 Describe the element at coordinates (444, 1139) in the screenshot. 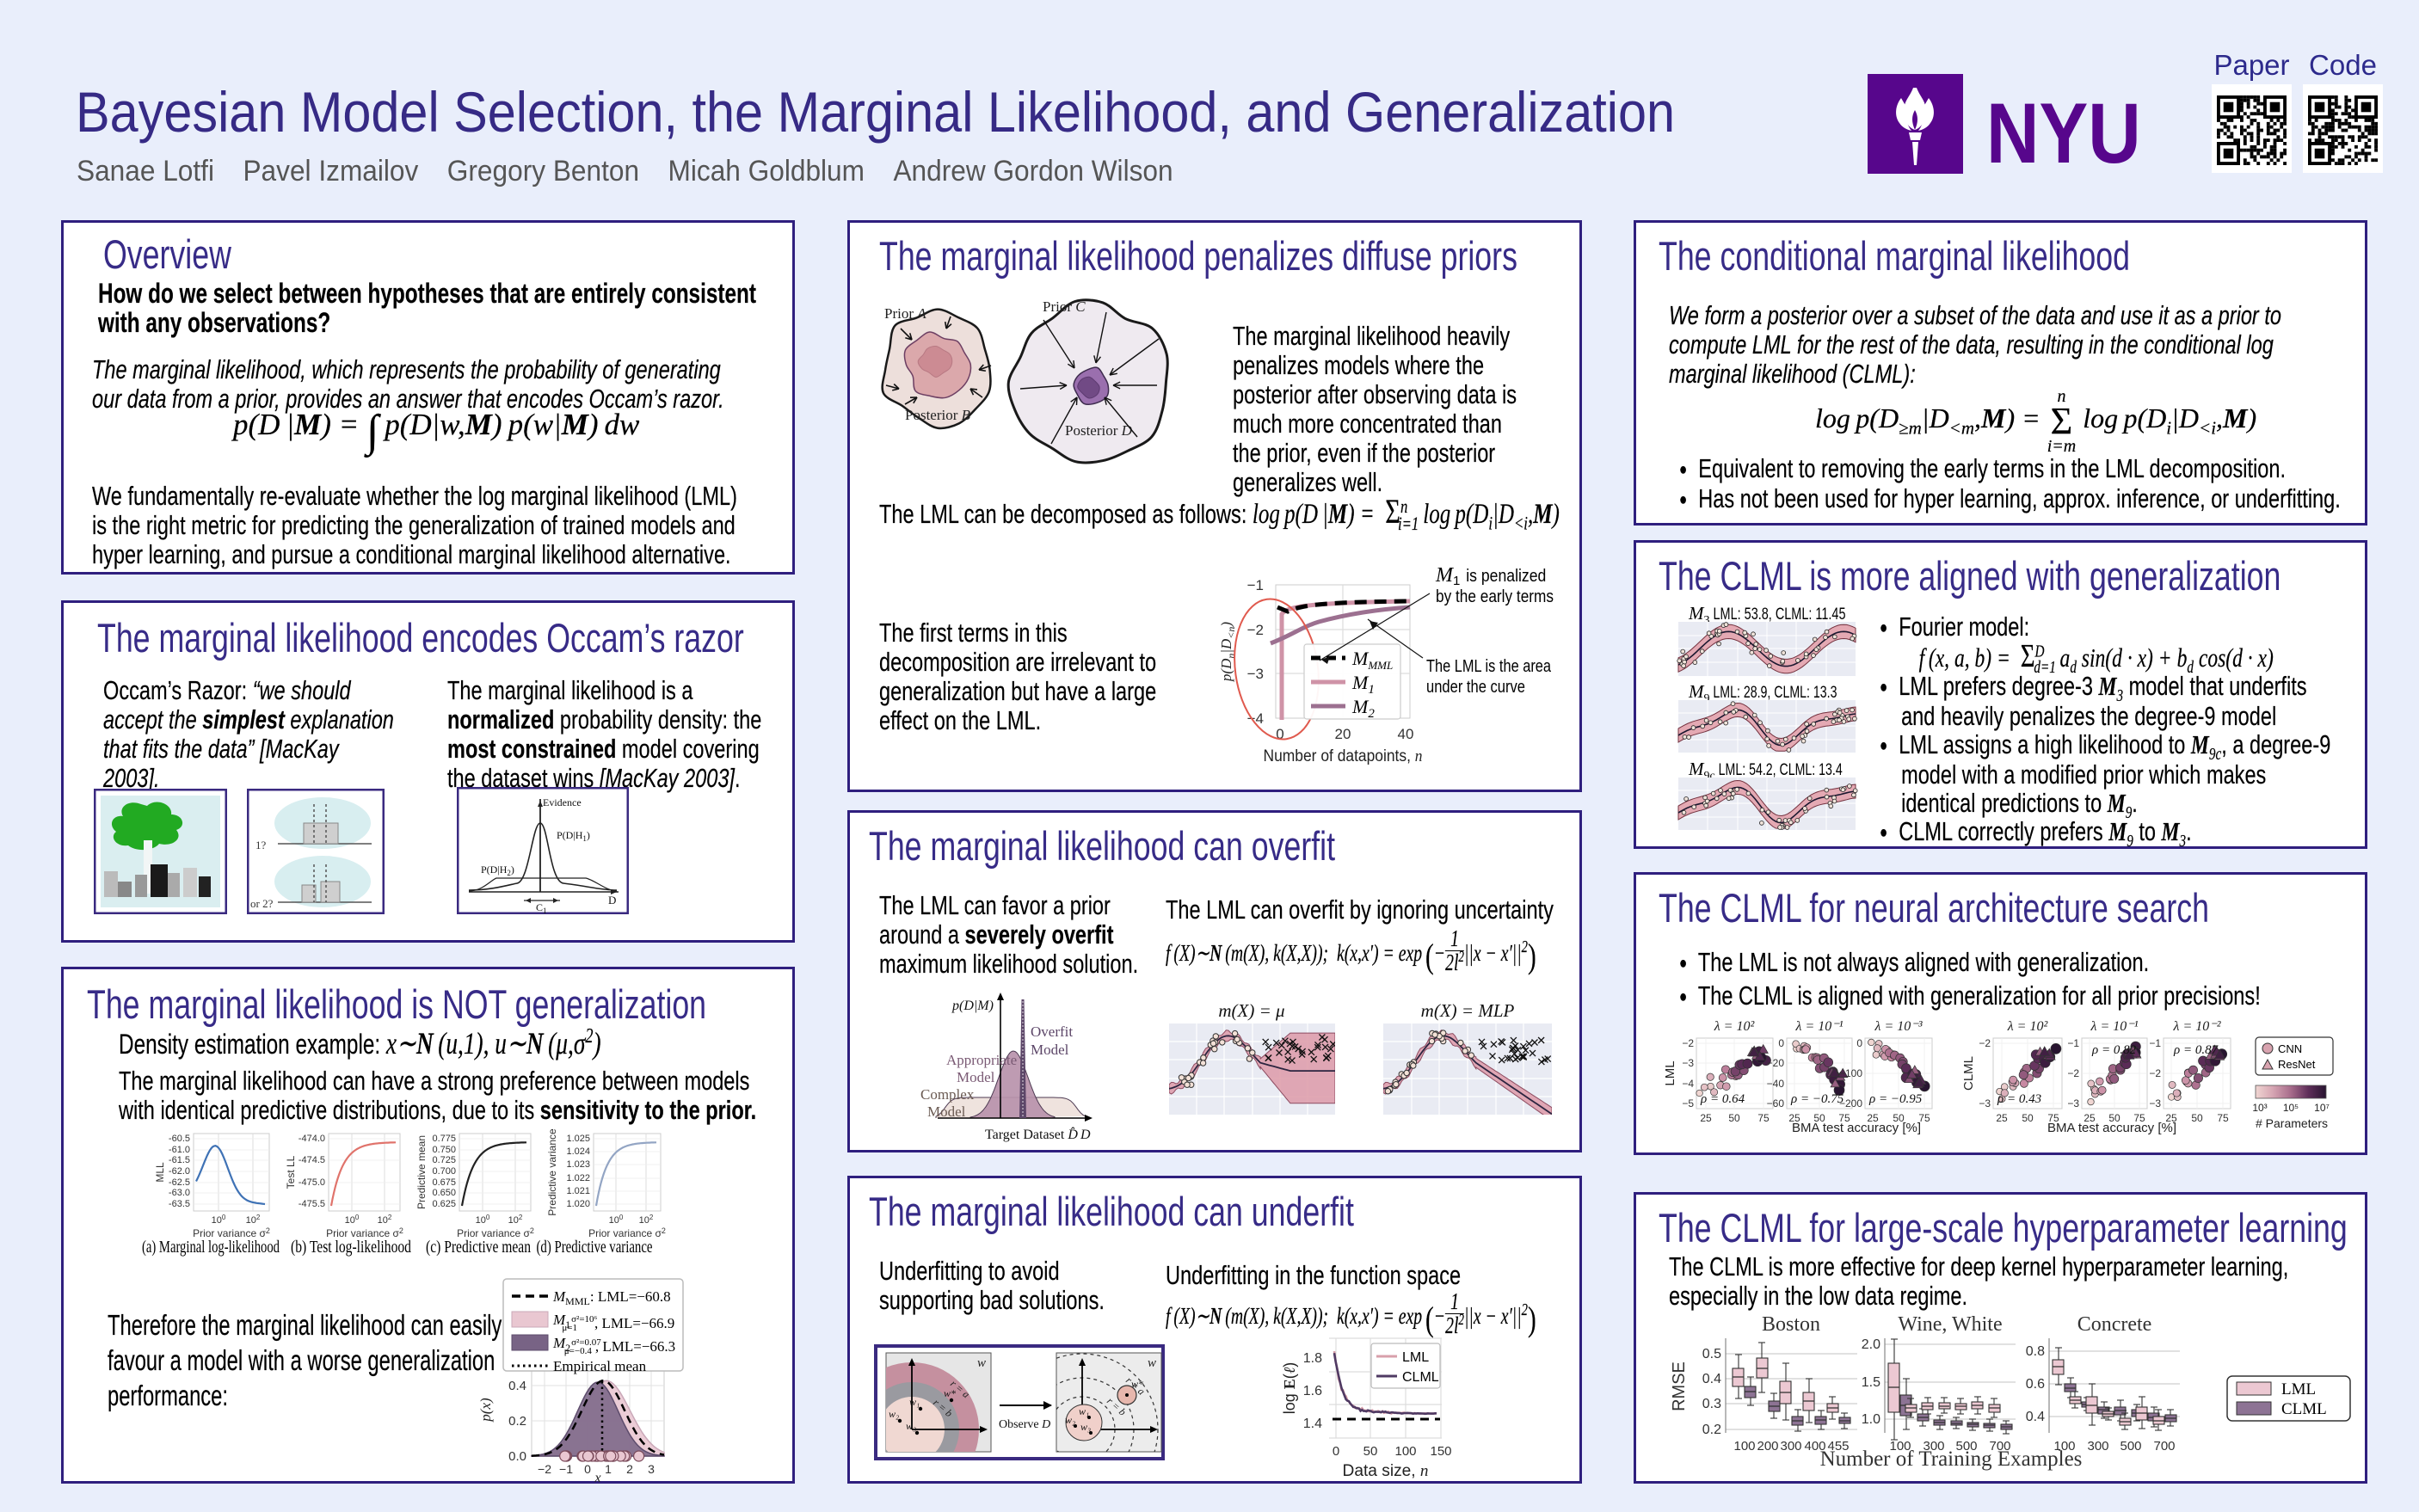

I see `svg-text: 0.775` at that location.